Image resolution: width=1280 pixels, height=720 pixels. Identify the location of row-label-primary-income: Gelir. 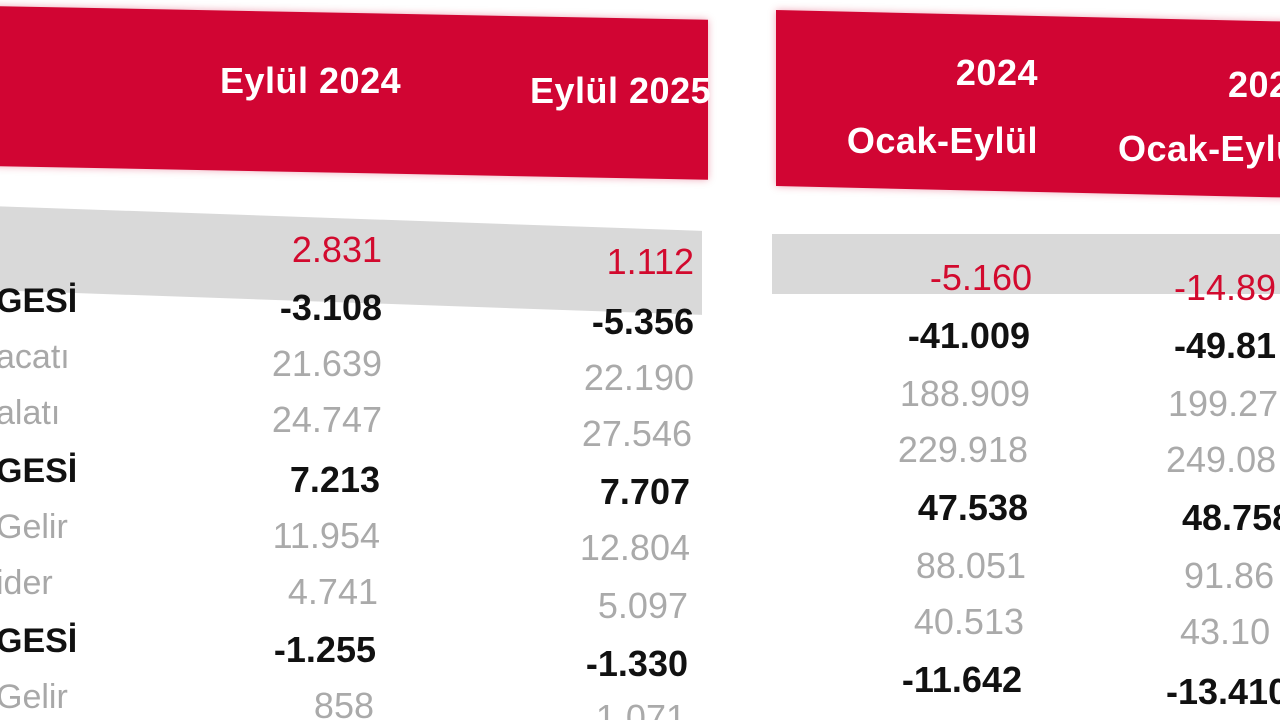
(34, 697).